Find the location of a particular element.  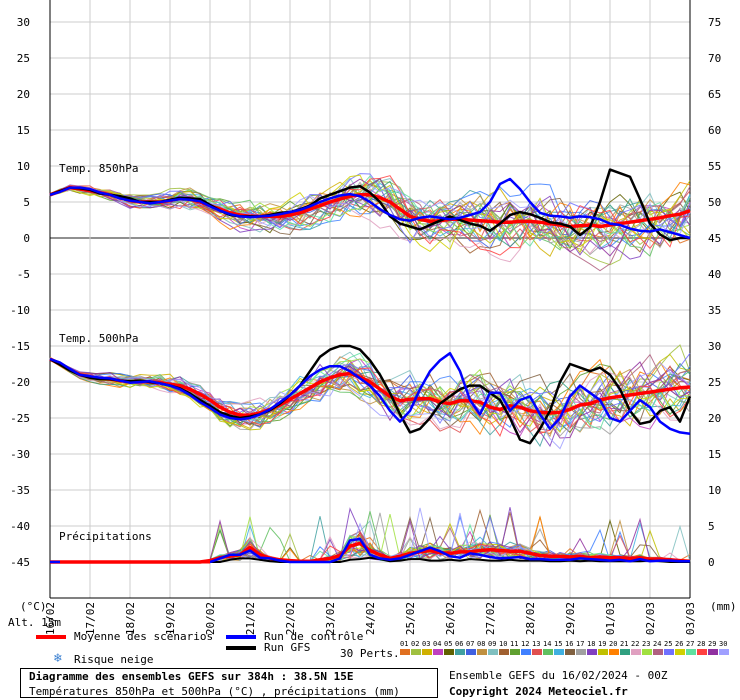

pert-number: 26 is located at coordinates (679, 644).